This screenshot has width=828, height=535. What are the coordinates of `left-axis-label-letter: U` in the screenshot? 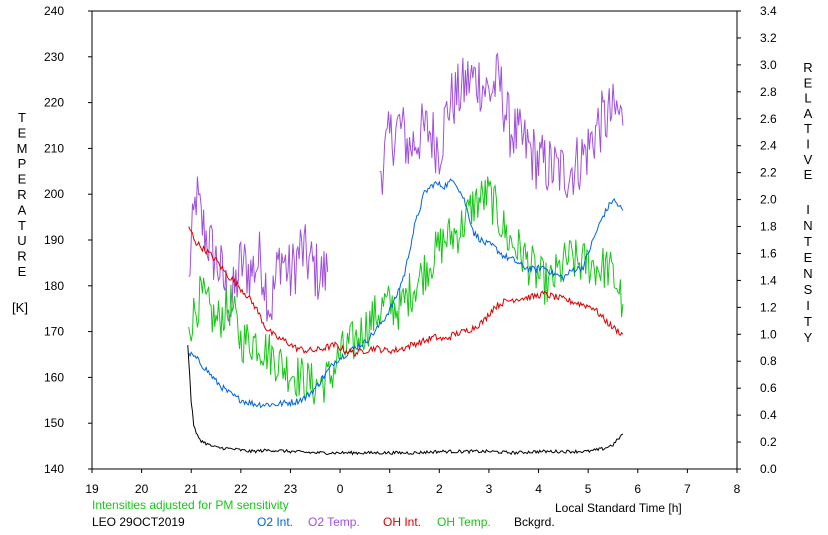 It's located at (21, 240).